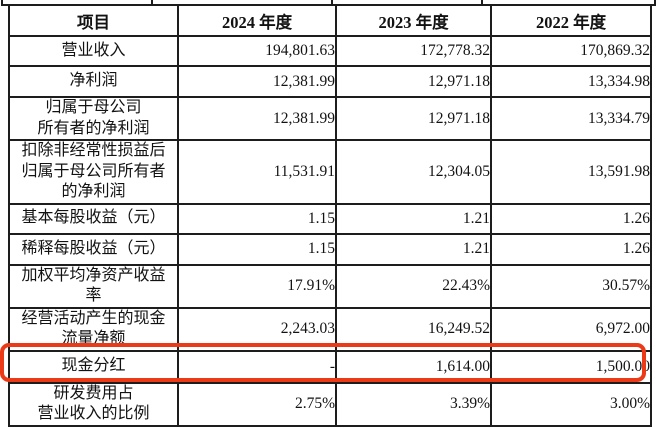 The width and height of the screenshot is (660, 428). I want to click on row-label: 现金分红, so click(93, 366).